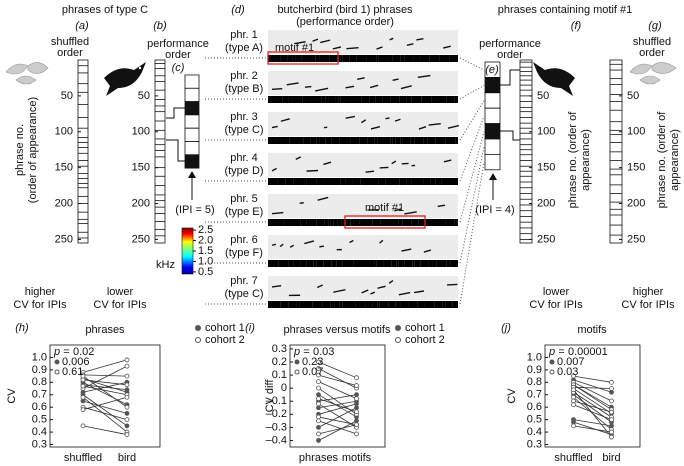 The height and width of the screenshot is (466, 684). I want to click on x-tick-label: phrases, so click(319, 458).